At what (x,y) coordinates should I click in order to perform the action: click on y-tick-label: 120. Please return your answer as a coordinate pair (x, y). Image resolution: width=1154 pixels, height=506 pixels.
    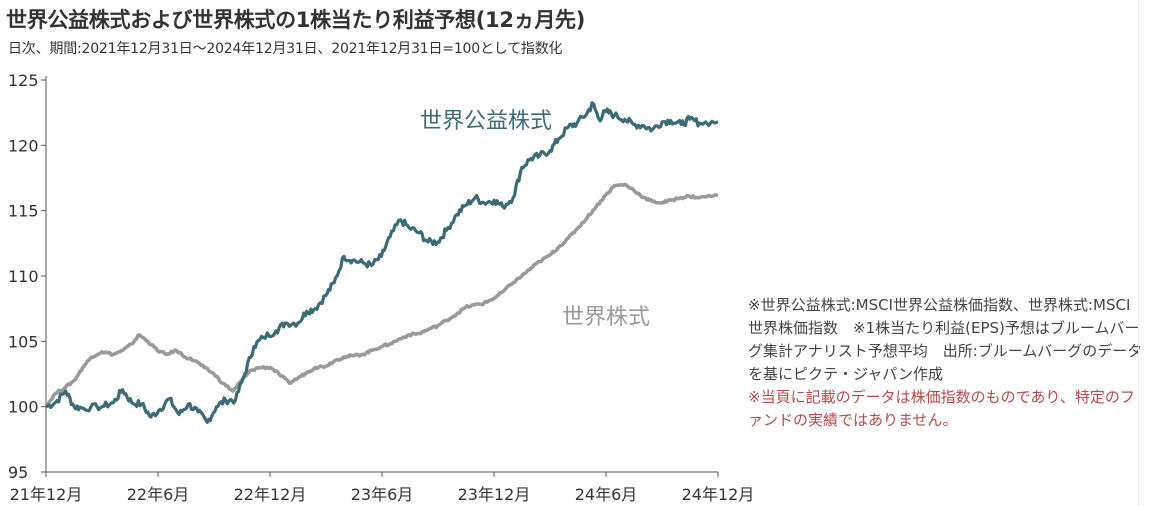
    Looking at the image, I should click on (23, 145).